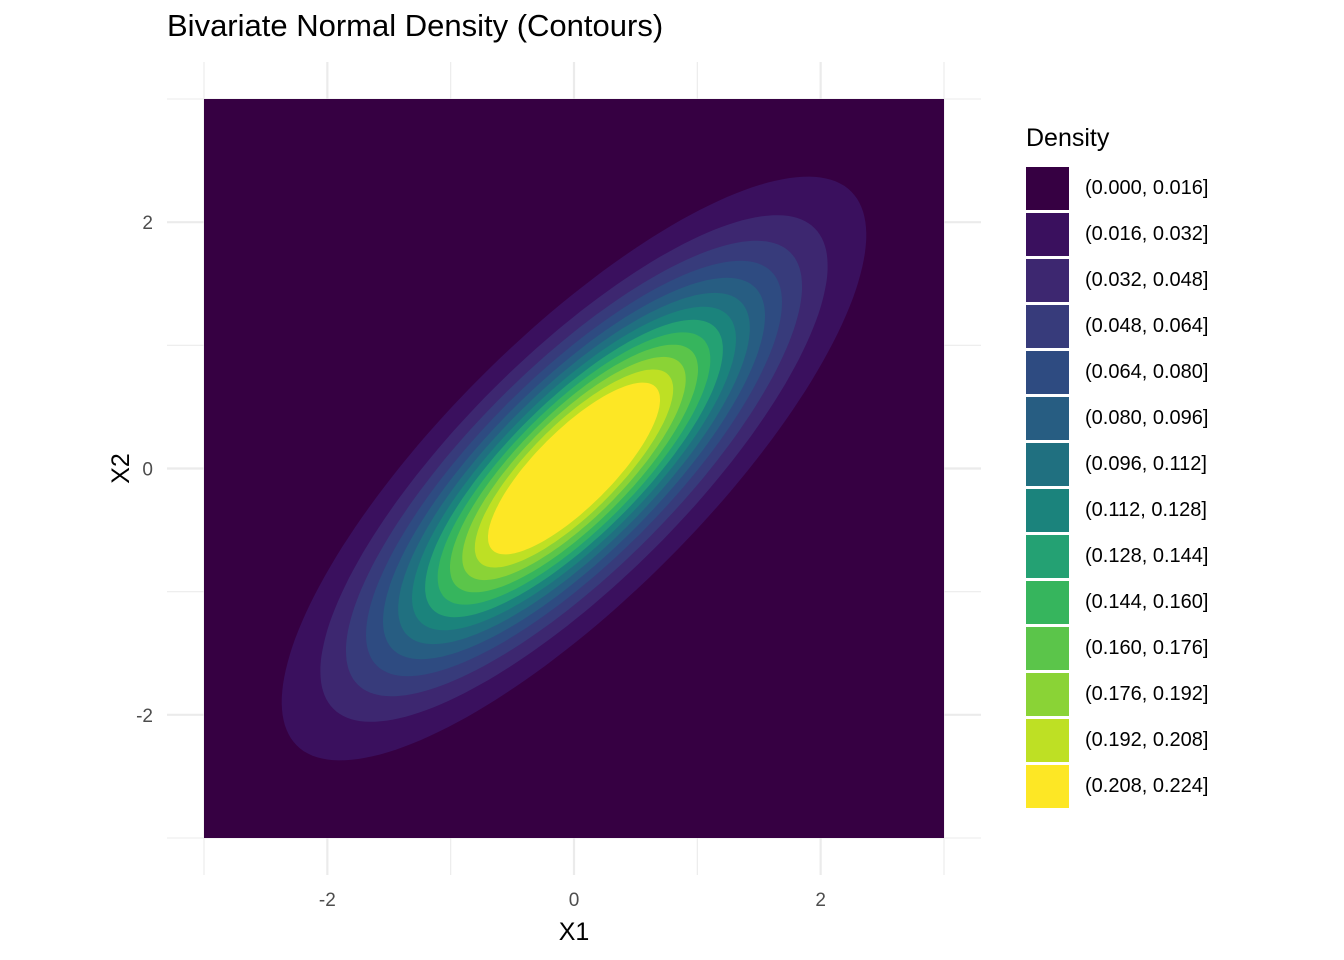 This screenshot has width=1344, height=960. What do you see at coordinates (1147, 555) in the screenshot?
I see `legend-label: (0.128, 0.144]` at bounding box center [1147, 555].